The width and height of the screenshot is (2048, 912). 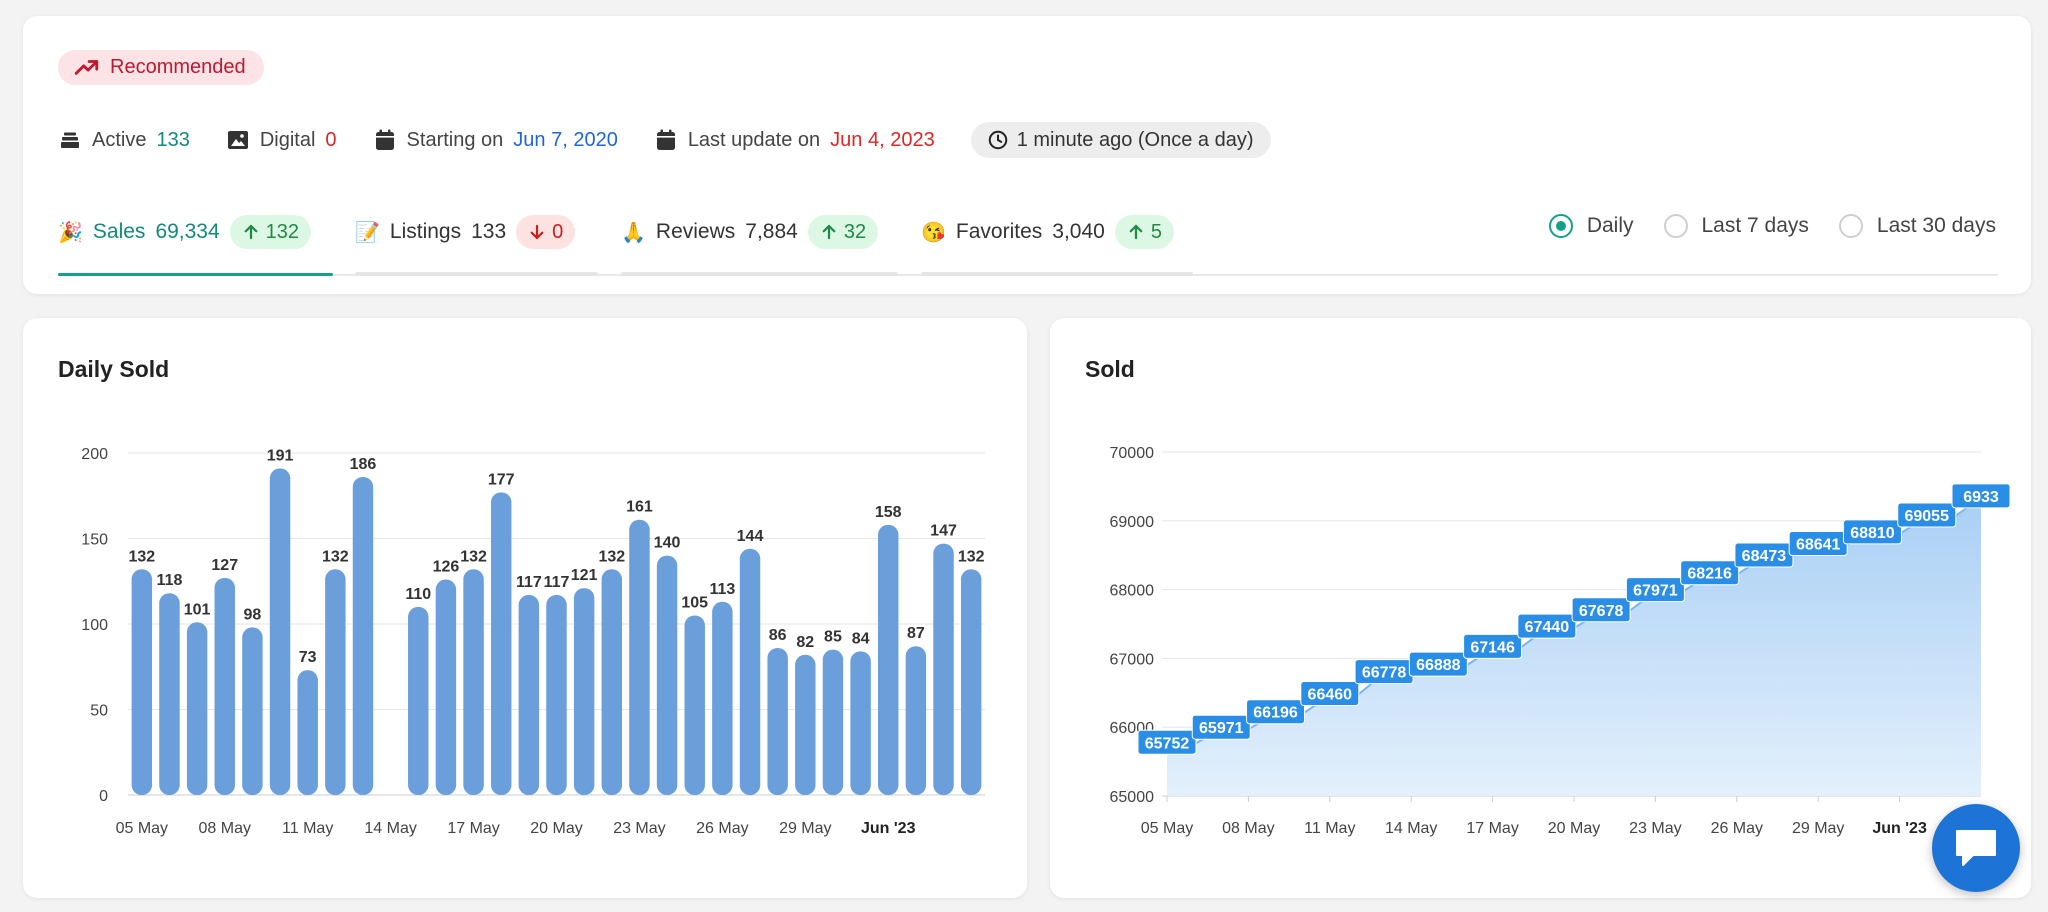 What do you see at coordinates (1926, 516) in the screenshot?
I see `point-value-label: 69055` at bounding box center [1926, 516].